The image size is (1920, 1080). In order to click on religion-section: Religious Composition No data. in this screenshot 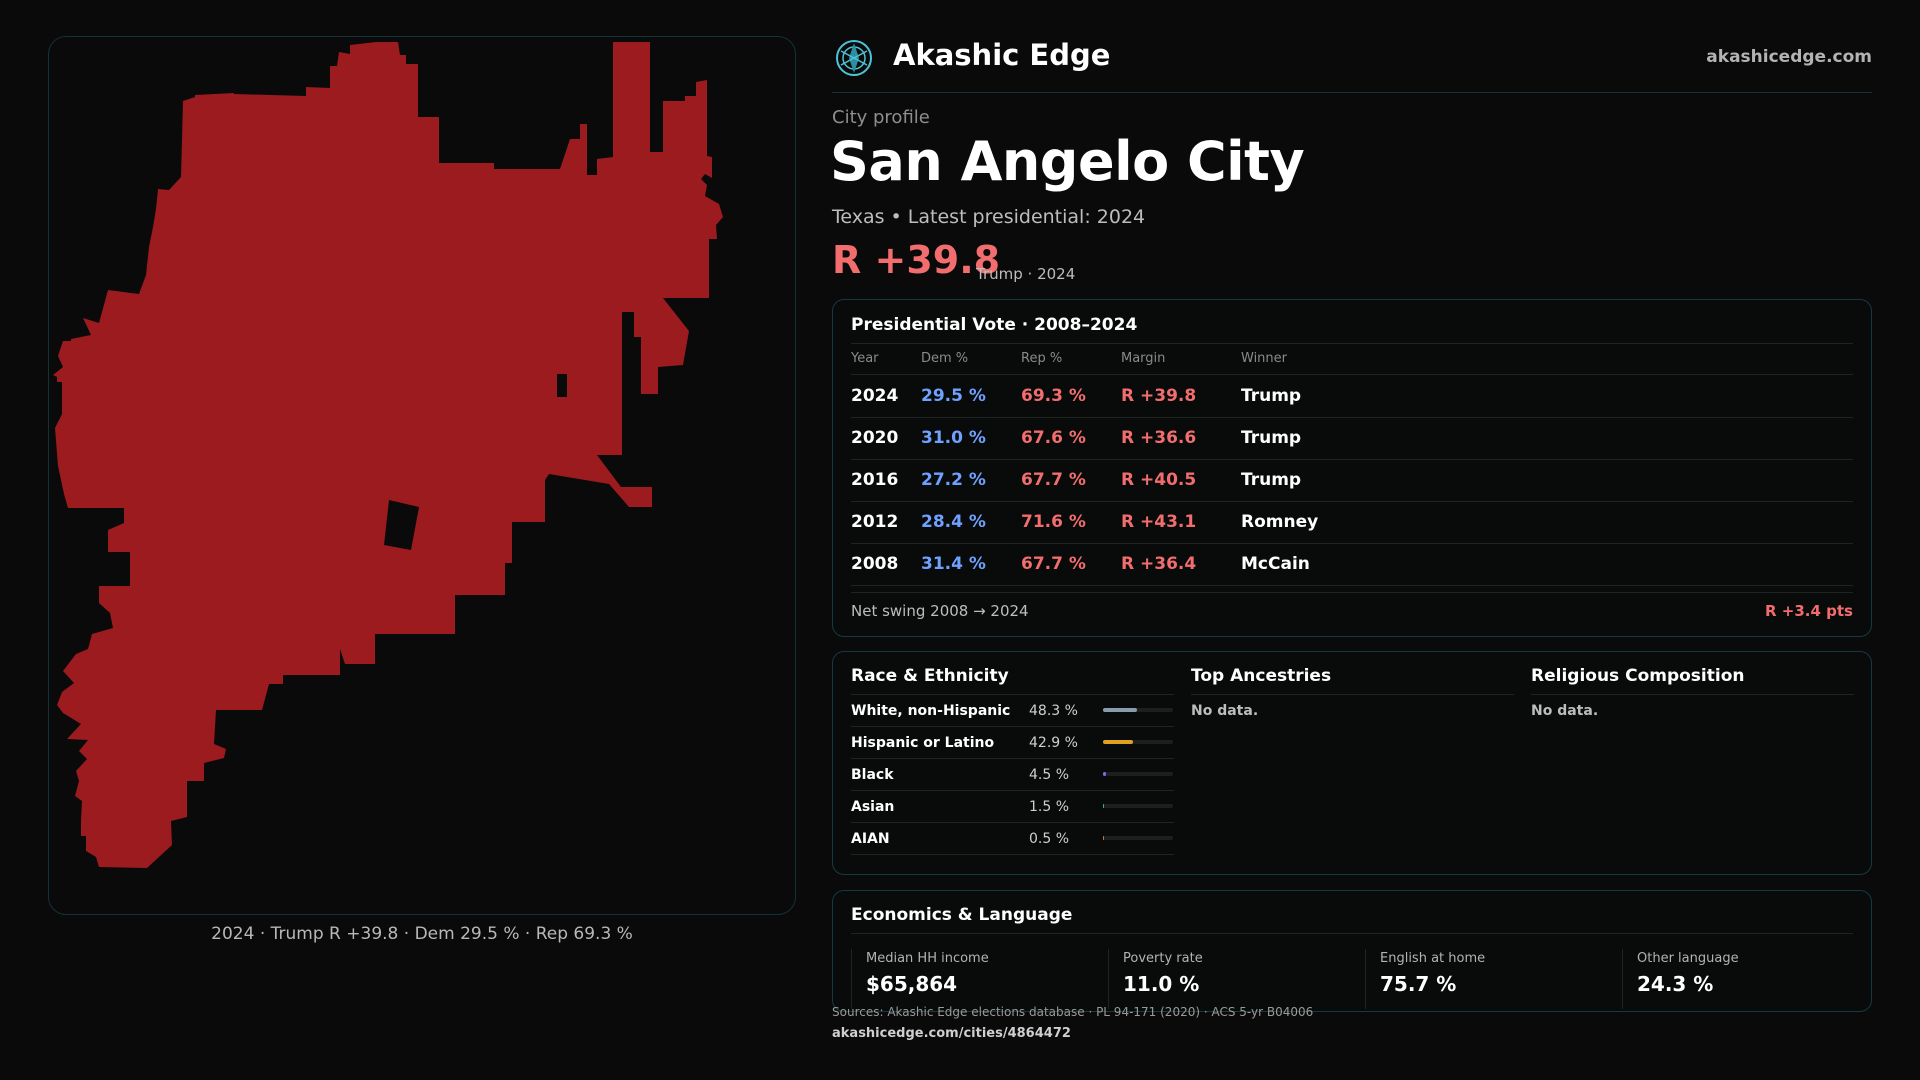, I will do `click(1692, 692)`.